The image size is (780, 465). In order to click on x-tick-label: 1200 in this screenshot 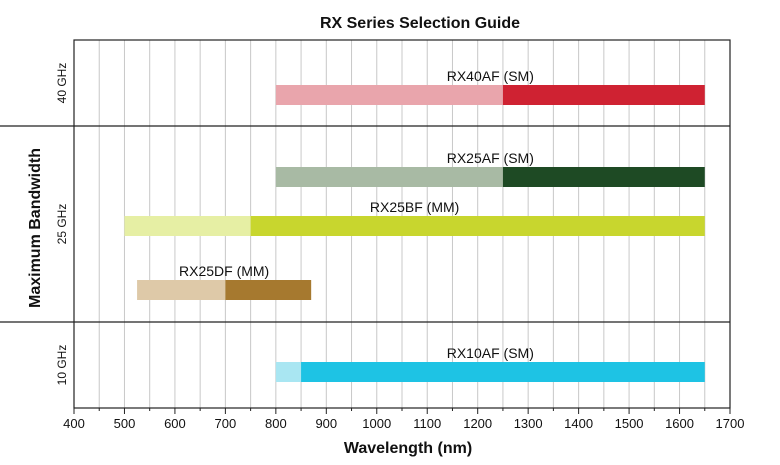, I will do `click(477, 423)`.